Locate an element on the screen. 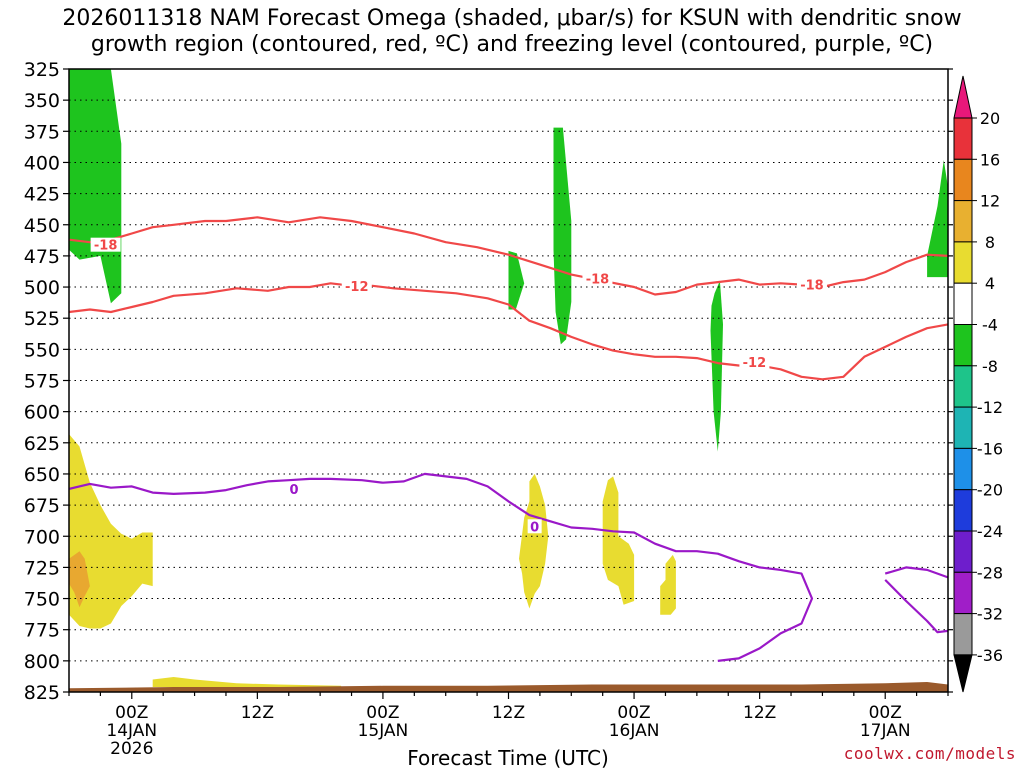 The width and height of the screenshot is (1024, 770). y-tick-label: 725 is located at coordinates (42, 568).